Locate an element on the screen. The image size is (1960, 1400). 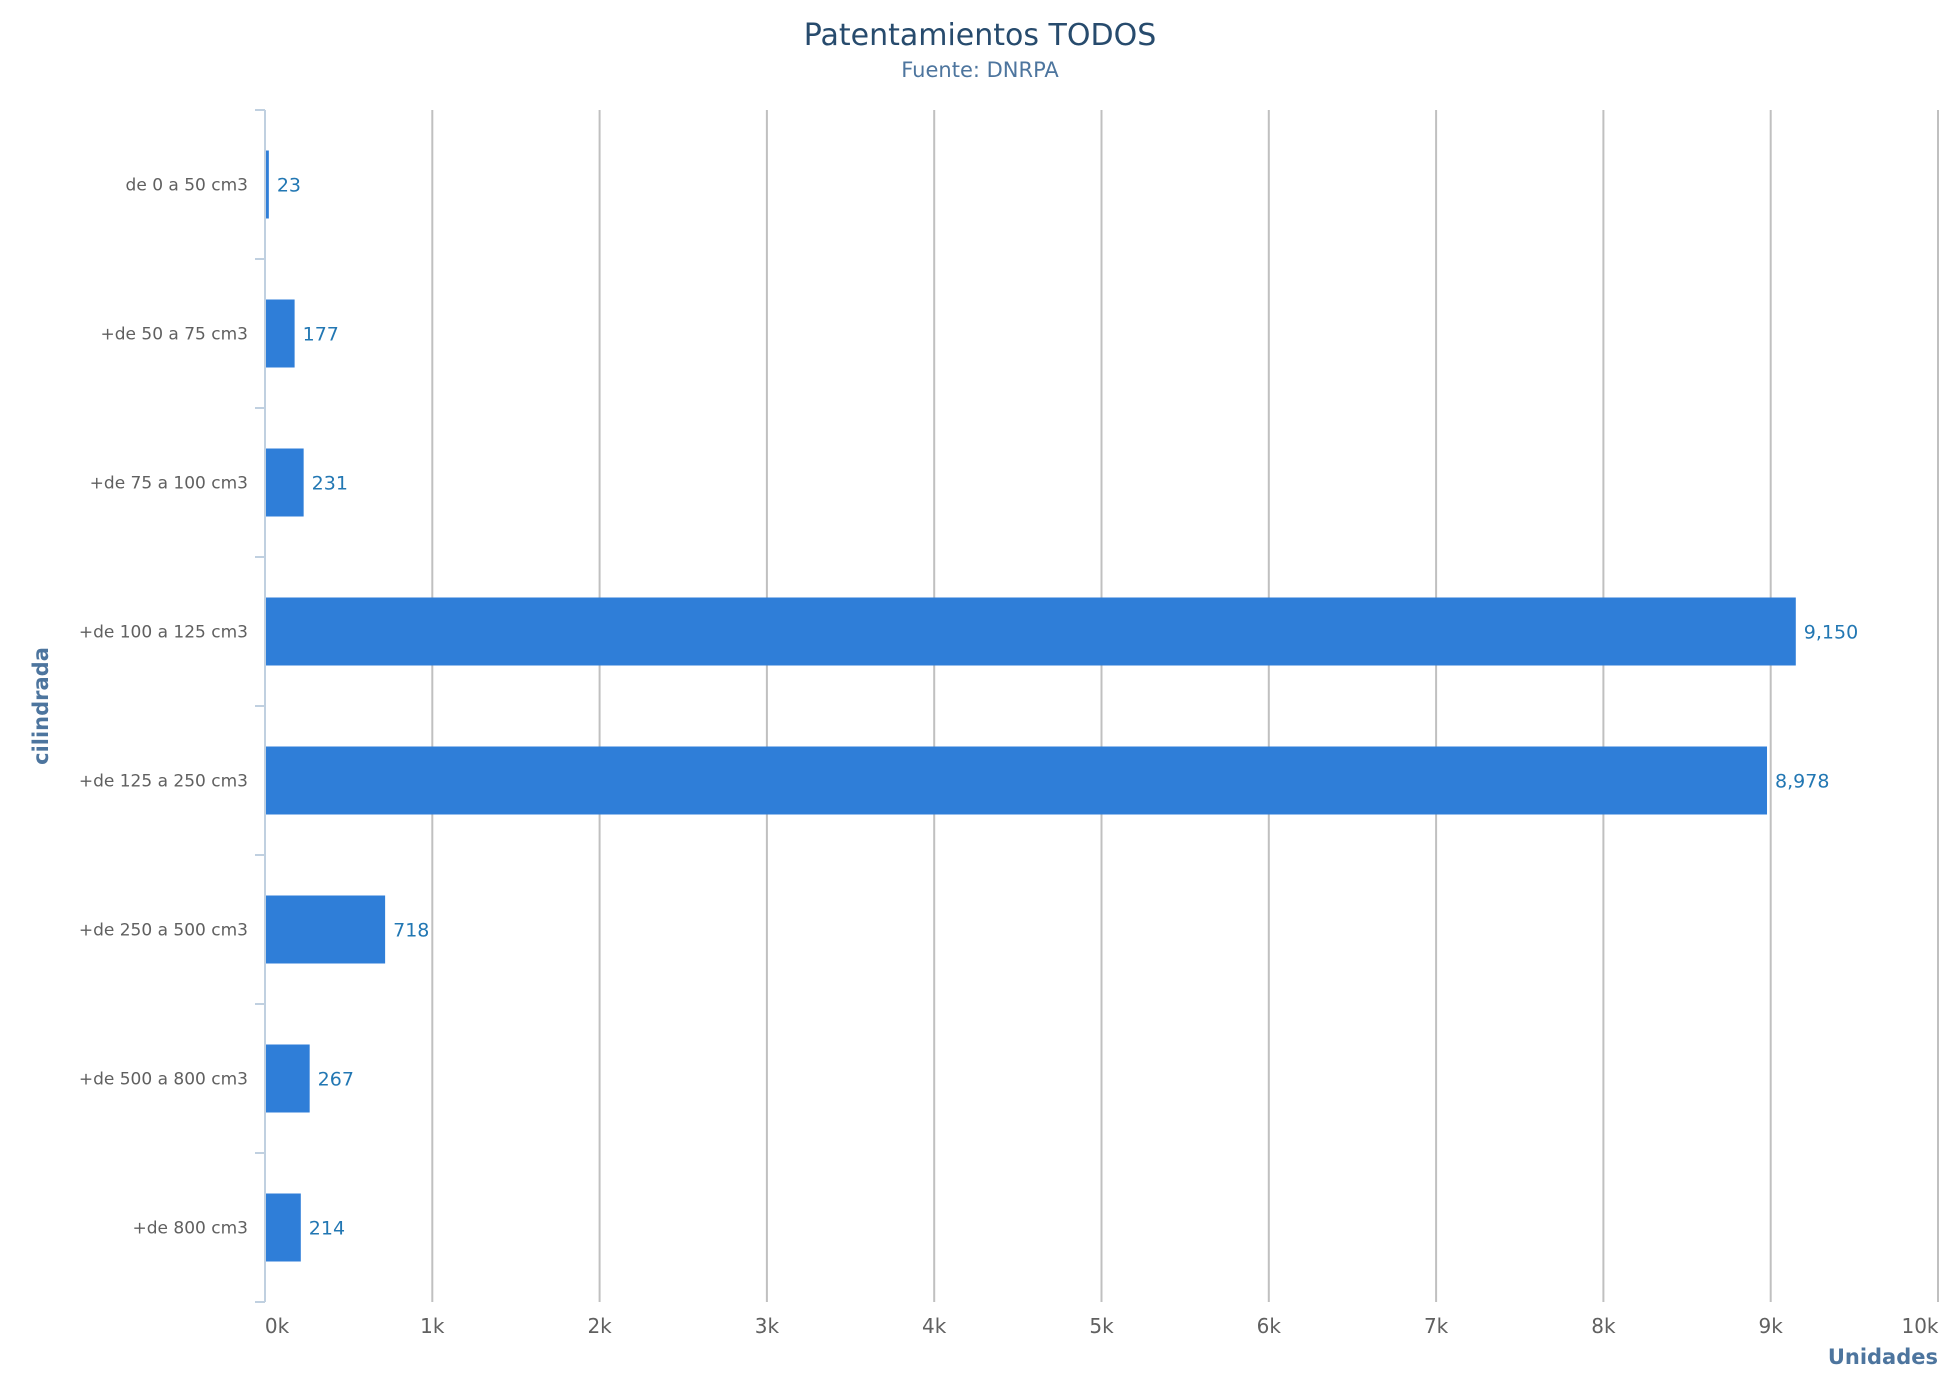
data-label: 23 is located at coordinates (289, 186).